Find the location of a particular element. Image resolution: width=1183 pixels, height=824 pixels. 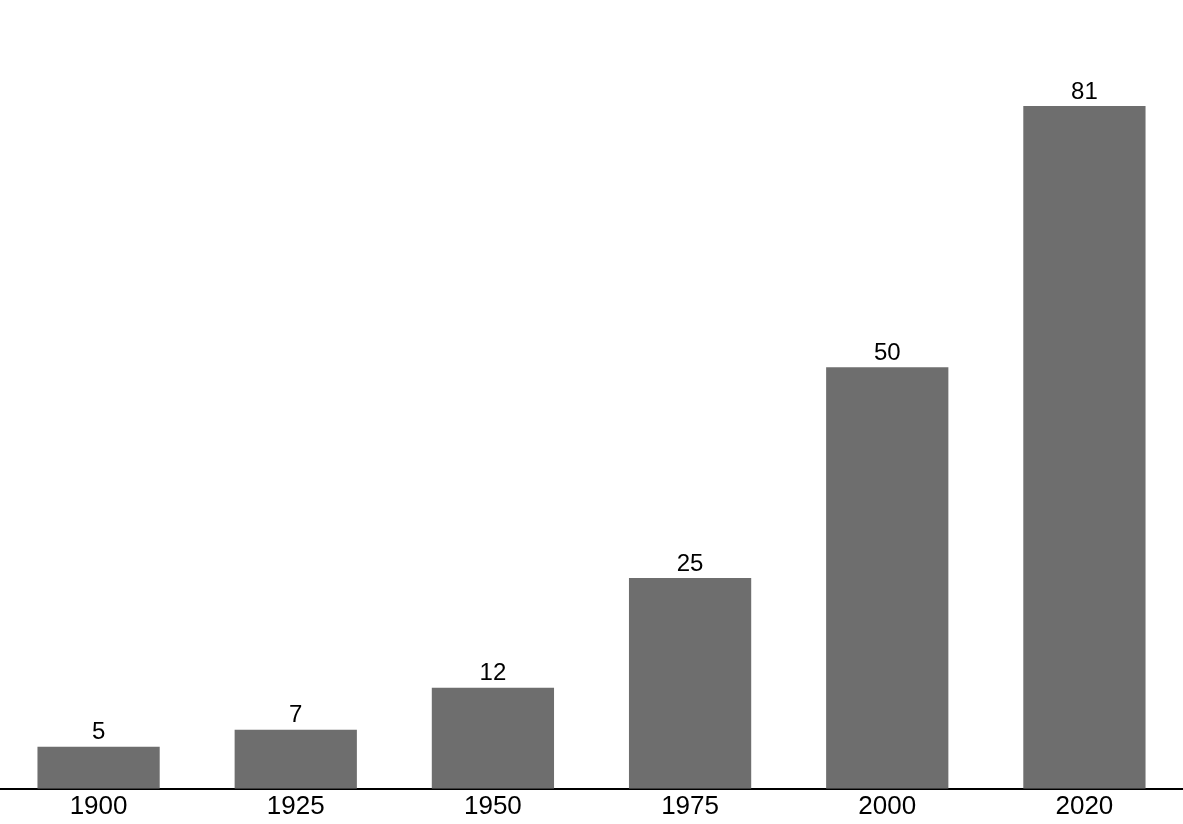

data-label: 7 is located at coordinates (296, 714).